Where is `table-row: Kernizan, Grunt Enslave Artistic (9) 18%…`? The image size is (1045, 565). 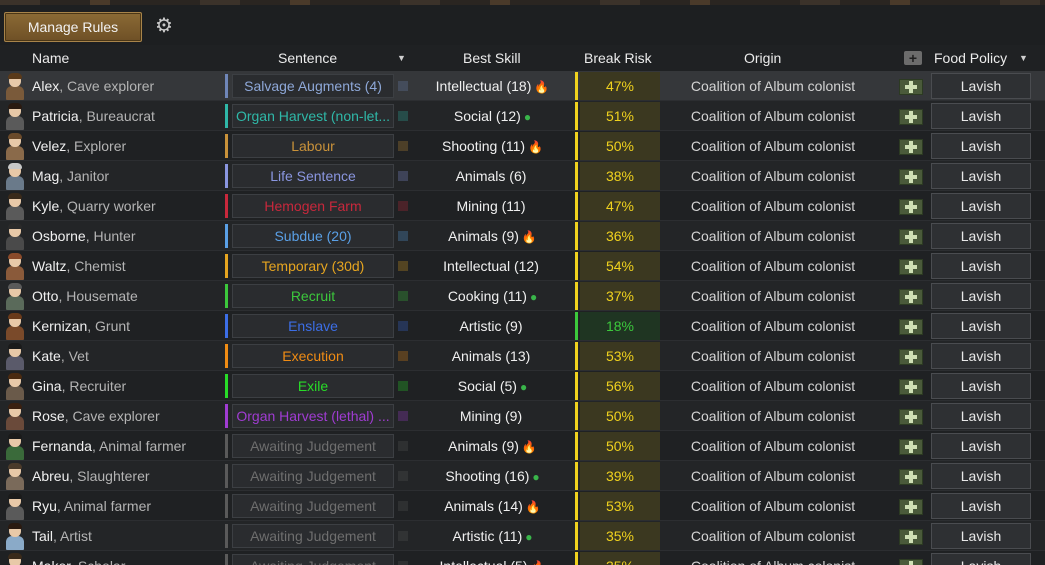
table-row: Kernizan, Grunt Enslave Artistic (9) 18%… is located at coordinates (522, 326).